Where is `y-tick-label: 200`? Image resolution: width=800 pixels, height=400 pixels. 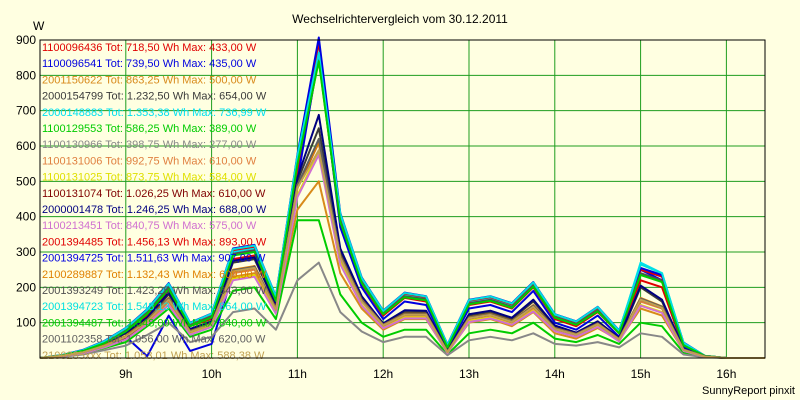 y-tick-label: 200 is located at coordinates (26, 287).